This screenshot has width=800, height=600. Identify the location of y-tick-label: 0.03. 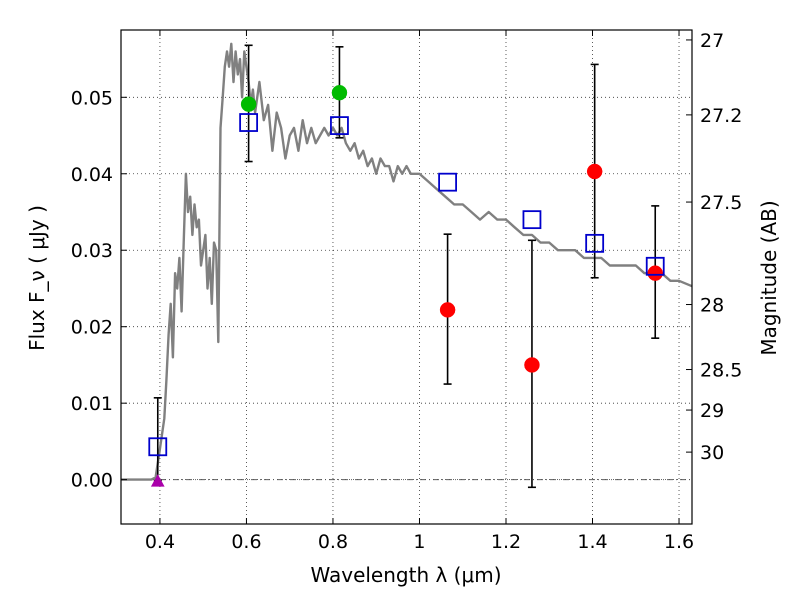
(92, 251).